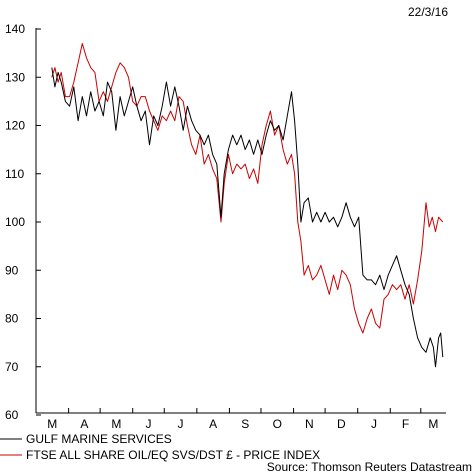  Describe the element at coordinates (12, 319) in the screenshot. I see `y-tick-label: 80` at that location.